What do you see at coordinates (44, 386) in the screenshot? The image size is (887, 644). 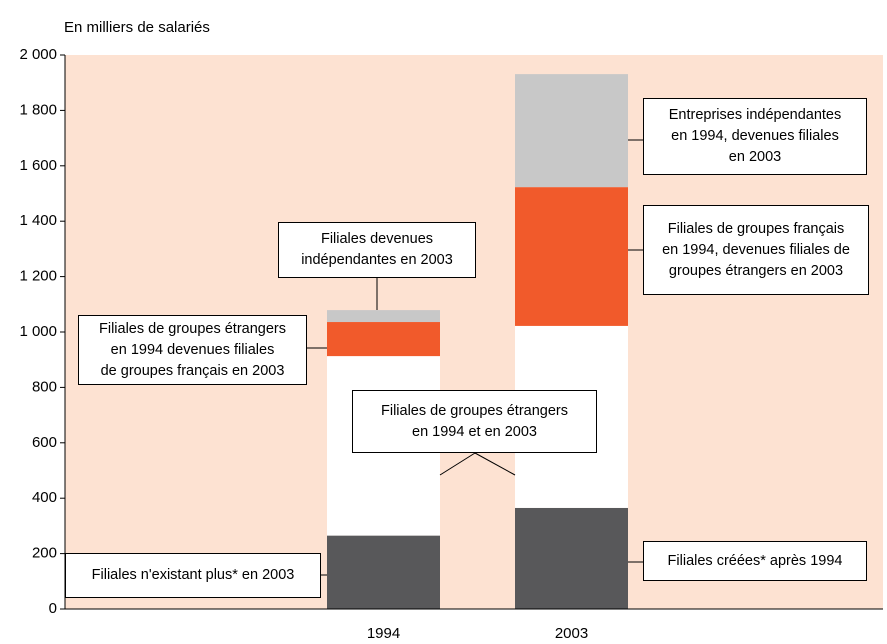 I see `y-tick-label: 800` at bounding box center [44, 386].